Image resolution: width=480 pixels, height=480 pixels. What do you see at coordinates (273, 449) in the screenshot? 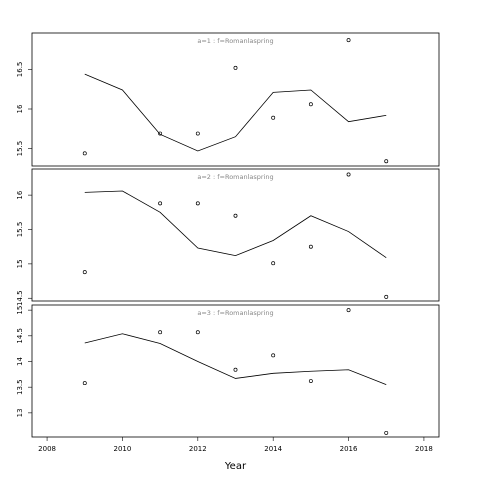
I see `x-tick-label: 2014` at bounding box center [273, 449].